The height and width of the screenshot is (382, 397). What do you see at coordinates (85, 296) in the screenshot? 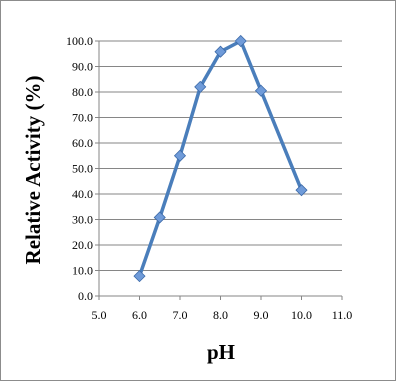
I see `y-tick-label: 0.0` at bounding box center [85, 296].